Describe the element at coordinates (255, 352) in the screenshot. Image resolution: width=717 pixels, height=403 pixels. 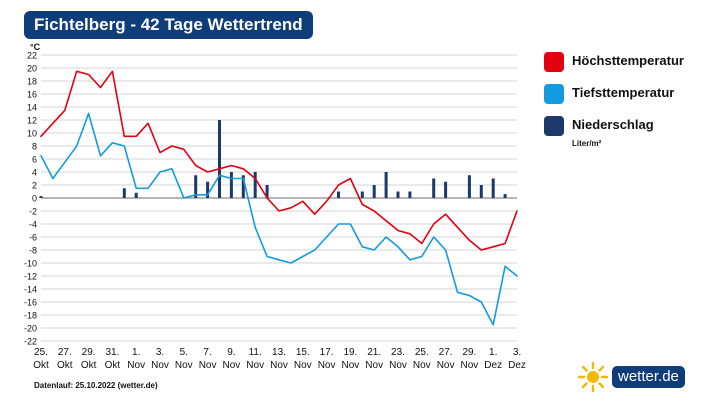
I see `x-tick-day: 11.` at that location.